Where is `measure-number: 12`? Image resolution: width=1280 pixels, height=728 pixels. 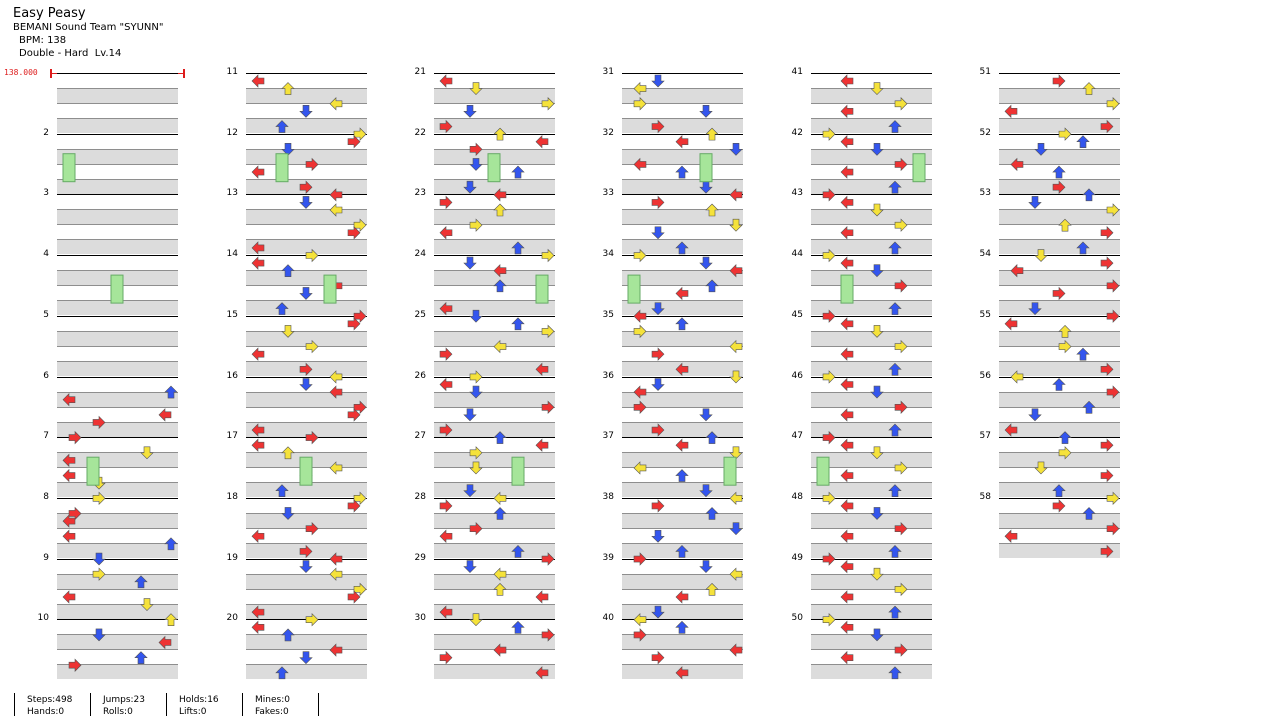
measure-number: 12 is located at coordinates (232, 132).